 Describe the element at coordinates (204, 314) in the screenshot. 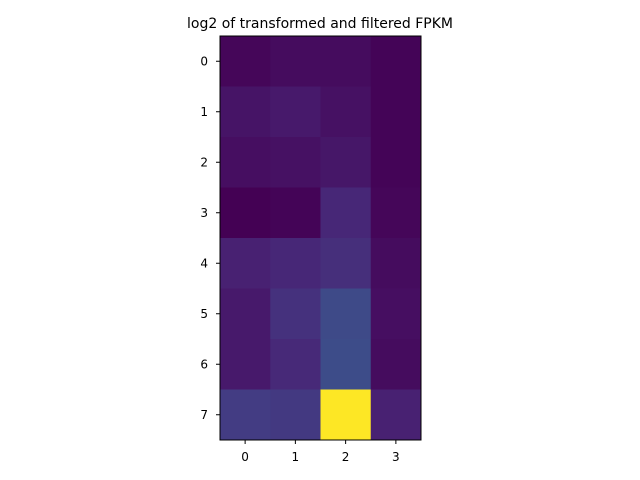

I see `y-tick-label: 5` at that location.